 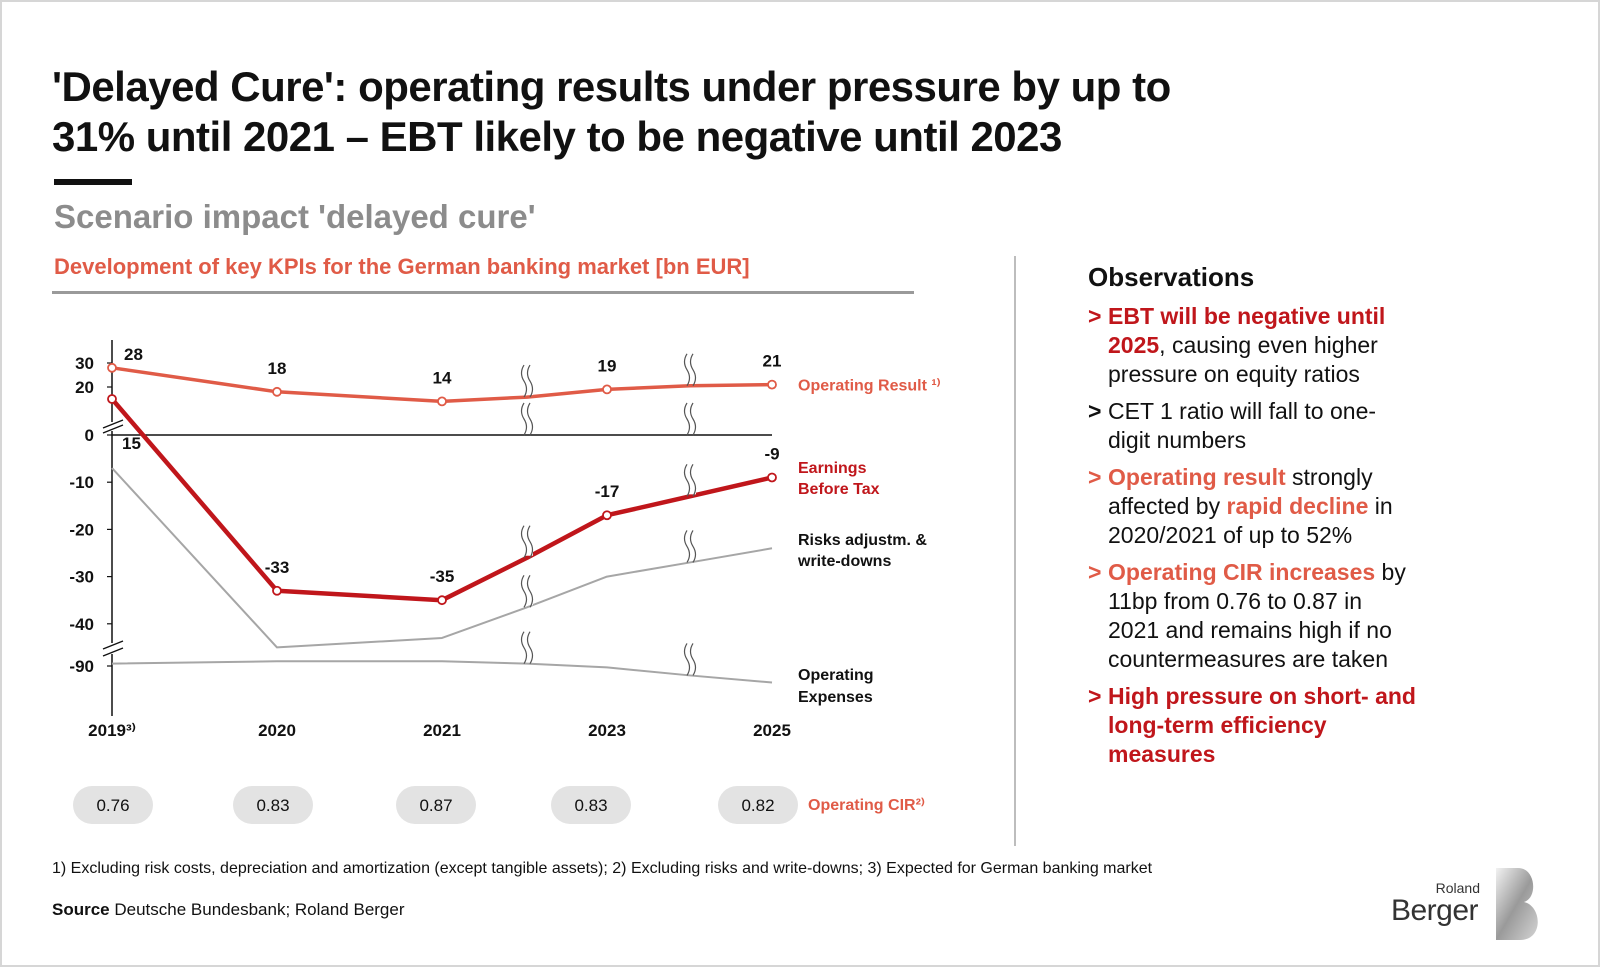 What do you see at coordinates (81, 529) in the screenshot?
I see `y-tick-label: -20` at bounding box center [81, 529].